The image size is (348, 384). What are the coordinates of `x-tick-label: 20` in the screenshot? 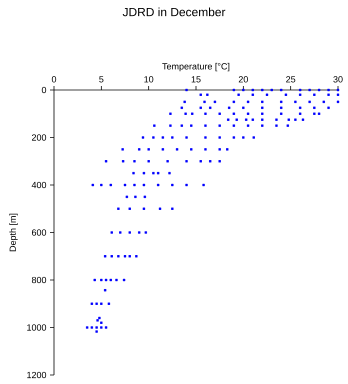 It's located at (243, 79).